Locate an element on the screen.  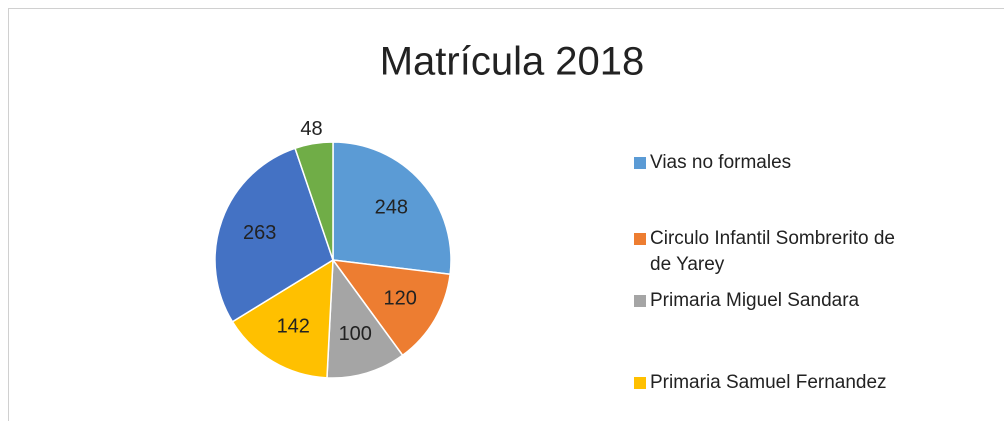
legend-label: Vias no formales is located at coordinates (721, 162).